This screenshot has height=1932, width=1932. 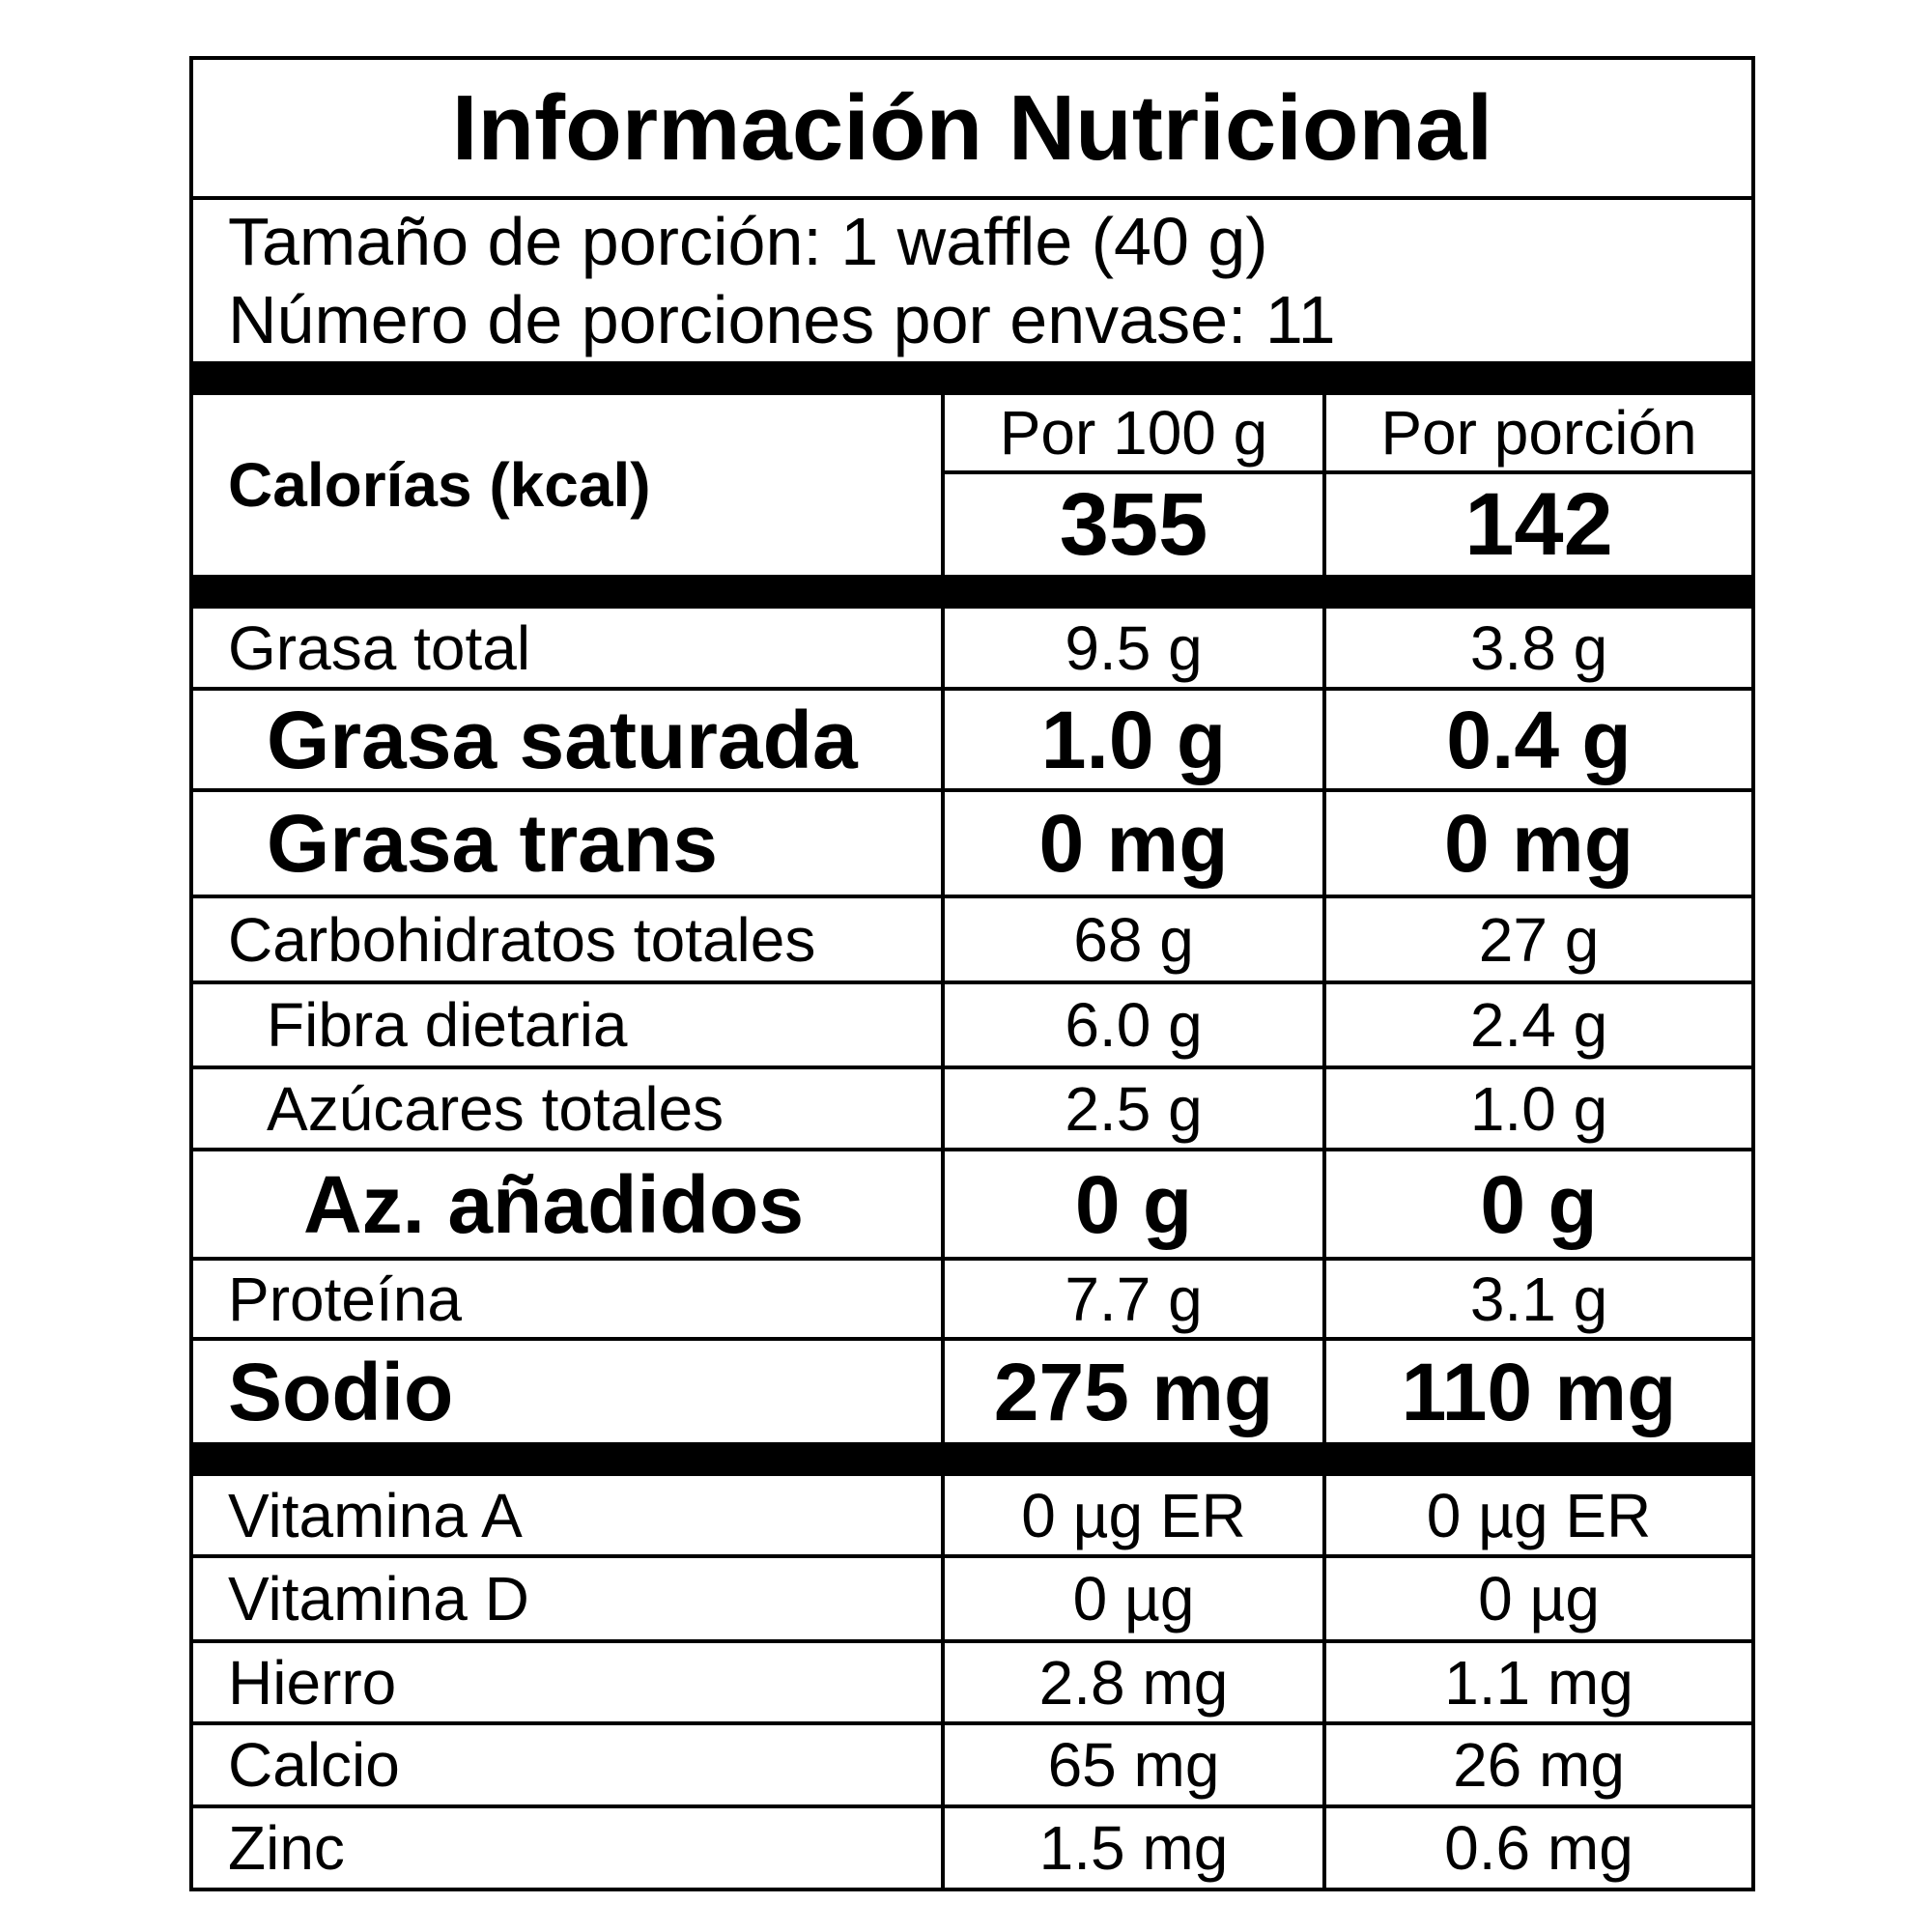 I want to click on nutrient-label: Calcio, so click(x=567, y=1764).